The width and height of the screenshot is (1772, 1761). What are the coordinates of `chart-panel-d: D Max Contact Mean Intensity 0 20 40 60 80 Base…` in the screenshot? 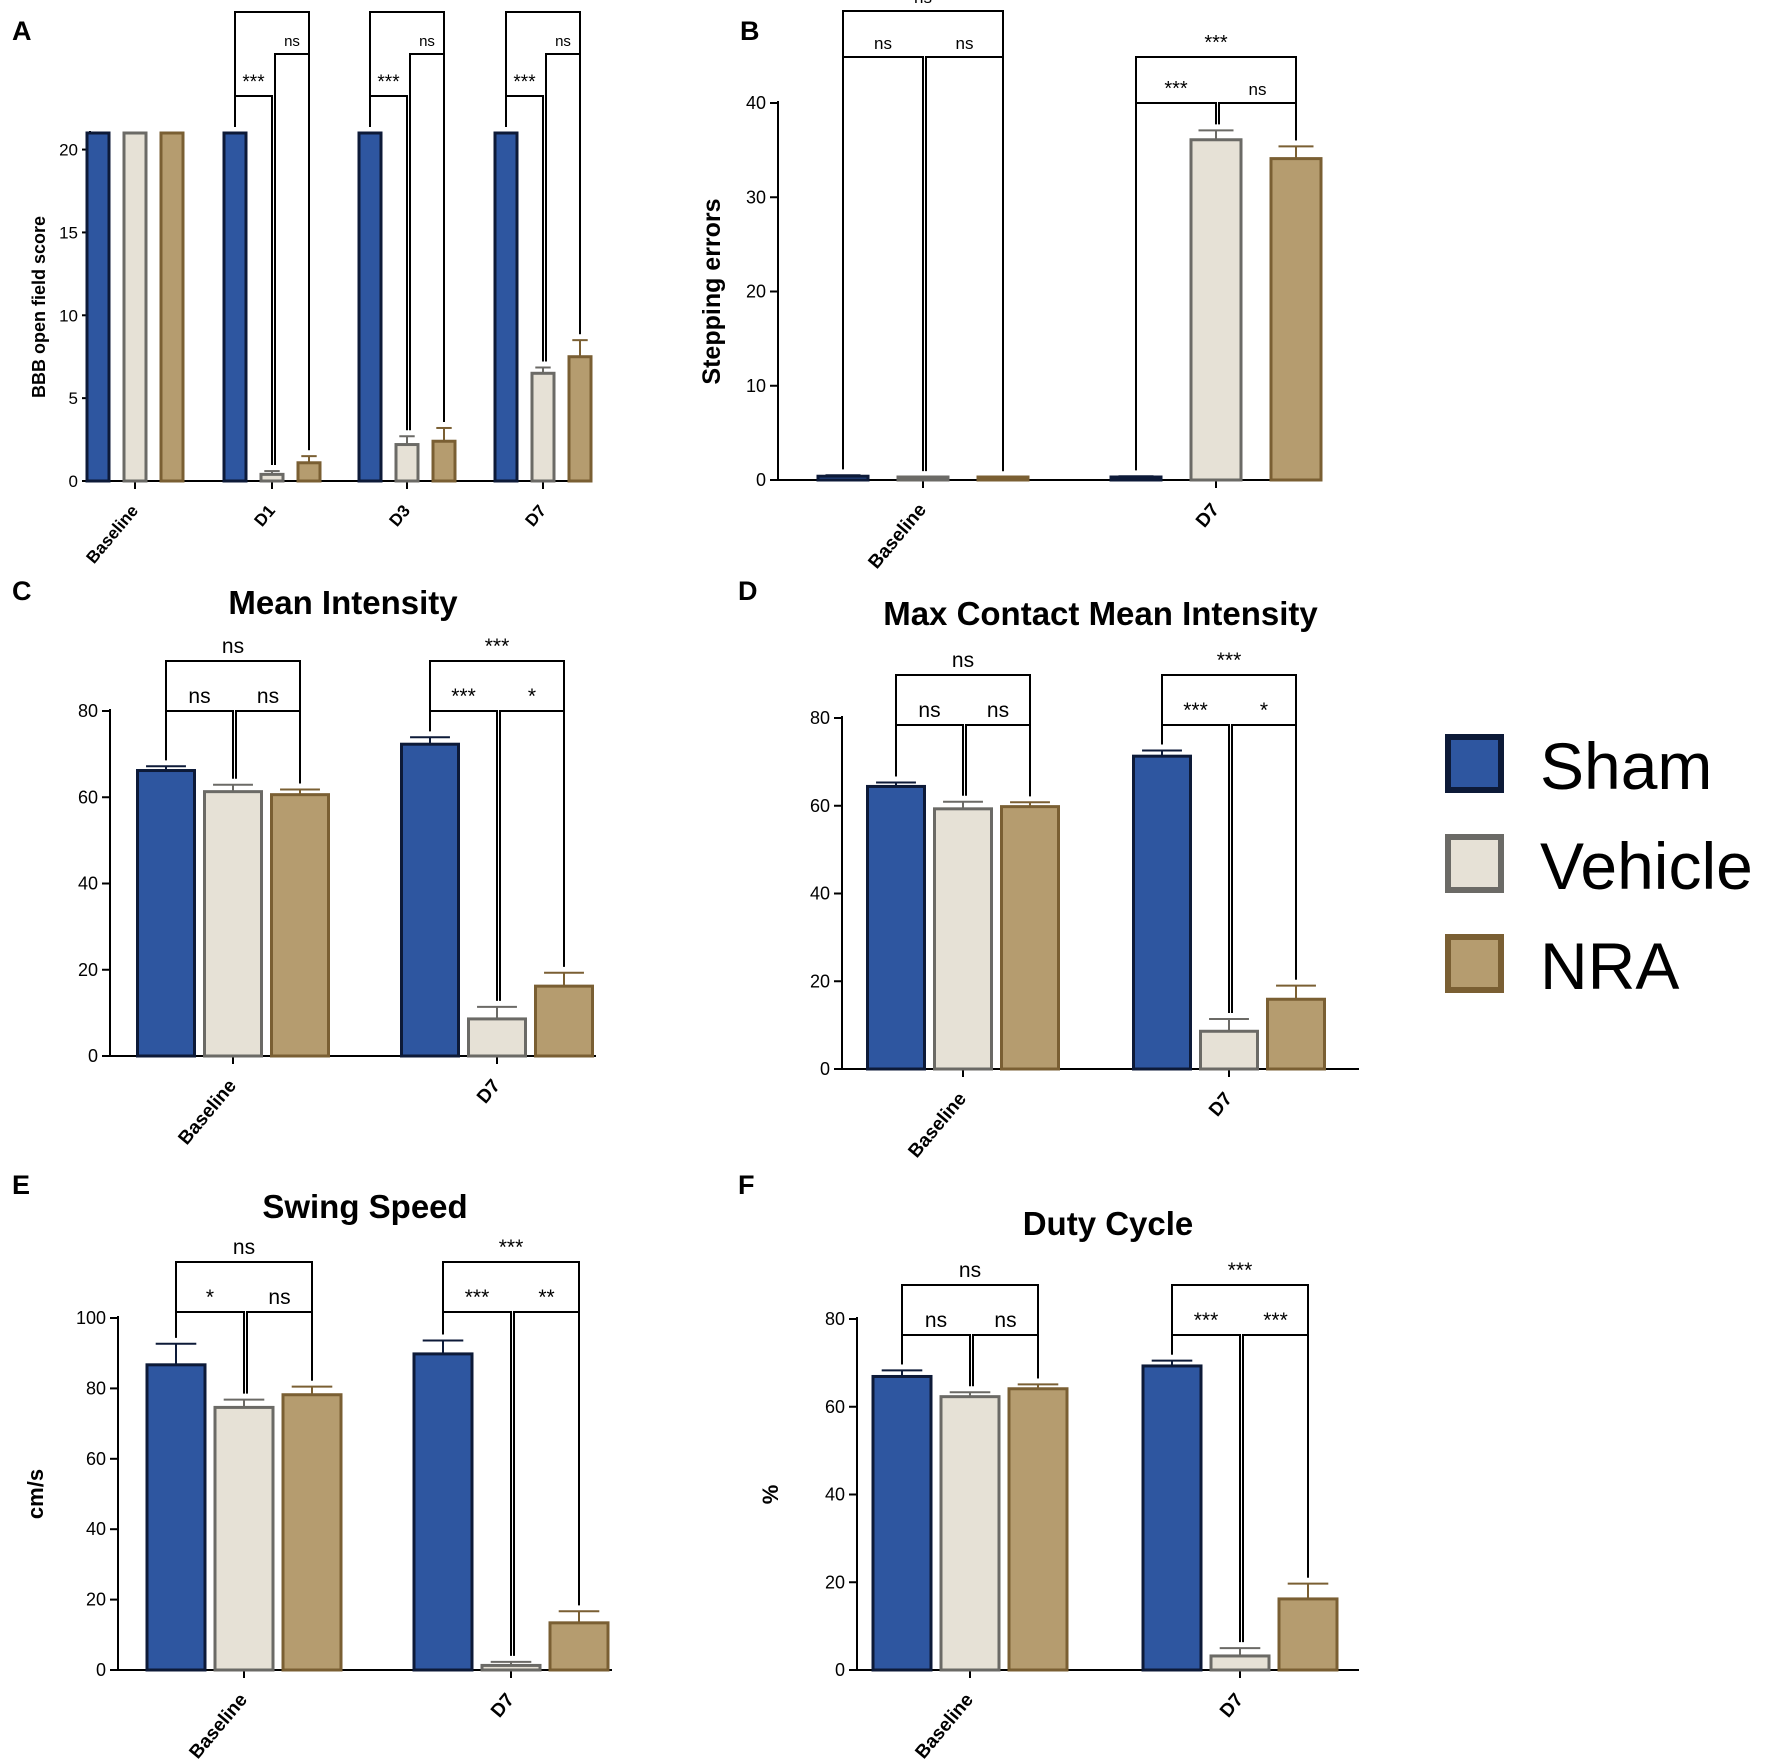 It's located at (1048, 869).